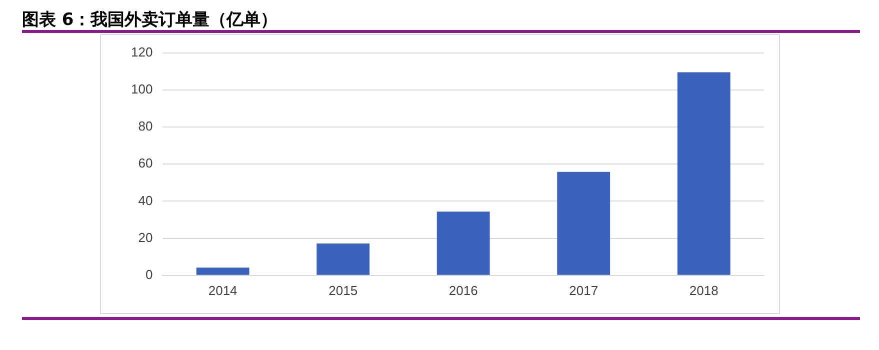 Image resolution: width=879 pixels, height=350 pixels. I want to click on y-tick-label: 100, so click(141, 88).